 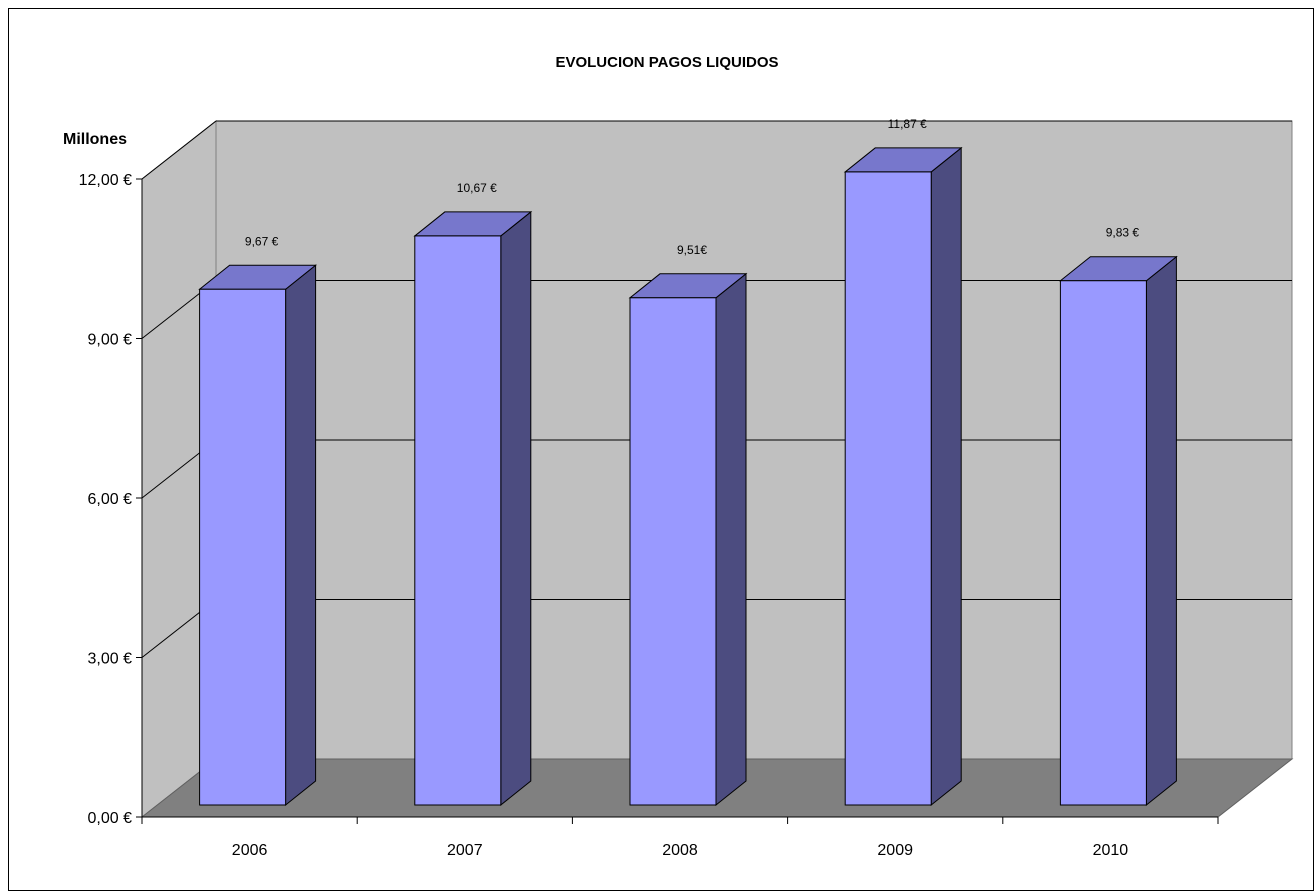 I want to click on y-tick-label: 6,00 €, so click(x=110, y=499).